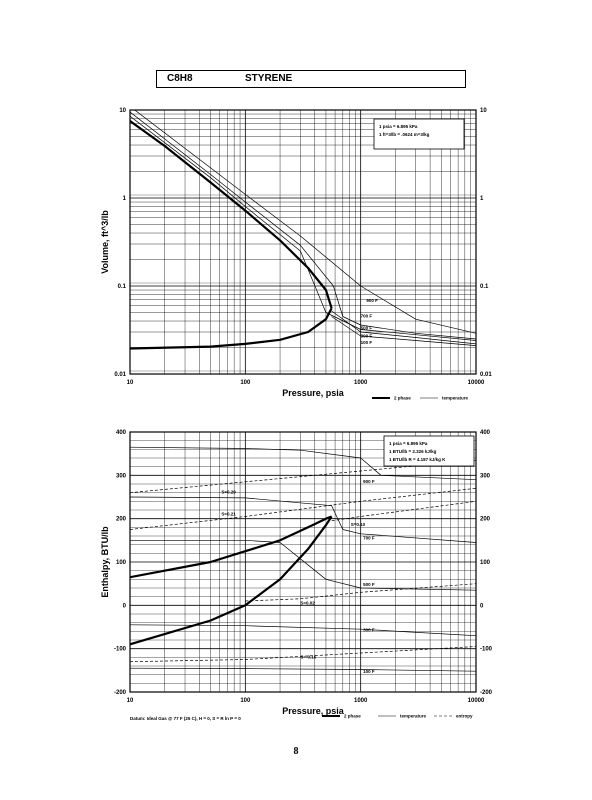  I want to click on legend-label: entropy, so click(464, 716).